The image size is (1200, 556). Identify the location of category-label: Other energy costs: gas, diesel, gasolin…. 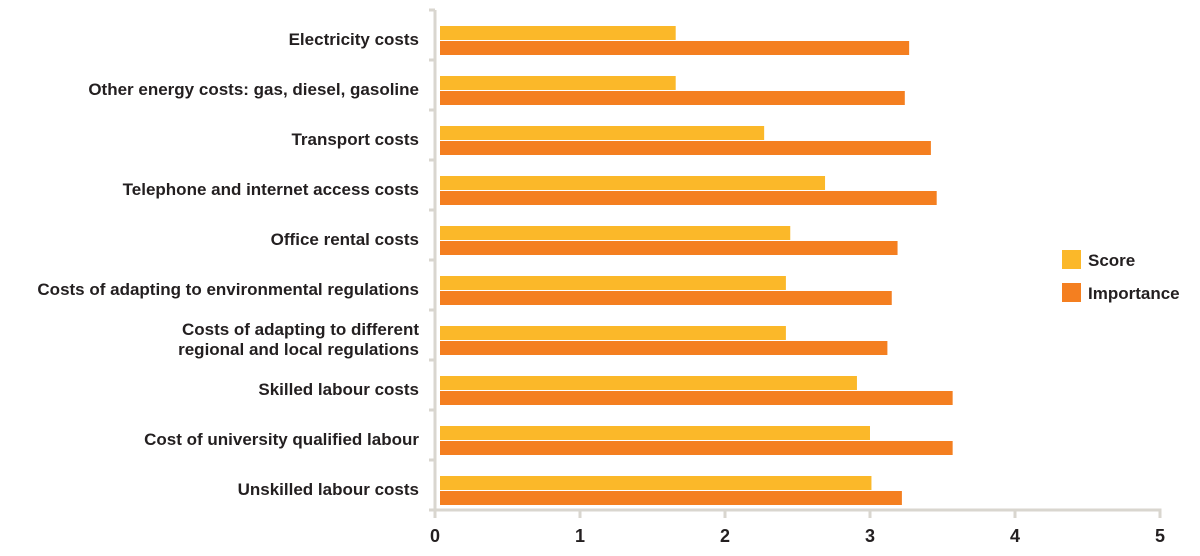
(253, 89).